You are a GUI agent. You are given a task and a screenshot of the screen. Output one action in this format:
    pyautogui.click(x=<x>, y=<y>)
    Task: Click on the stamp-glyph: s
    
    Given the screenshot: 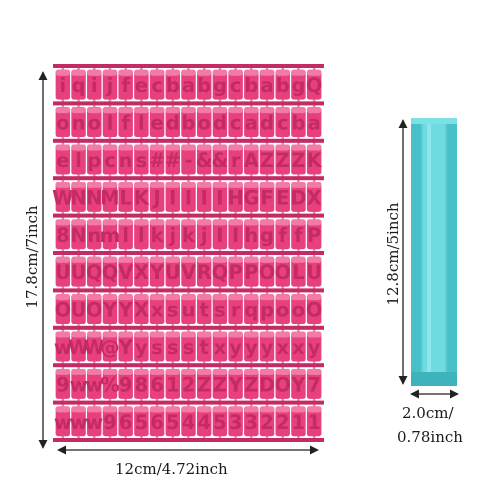 What is the action you would take?
    pyautogui.click(x=142, y=160)
    